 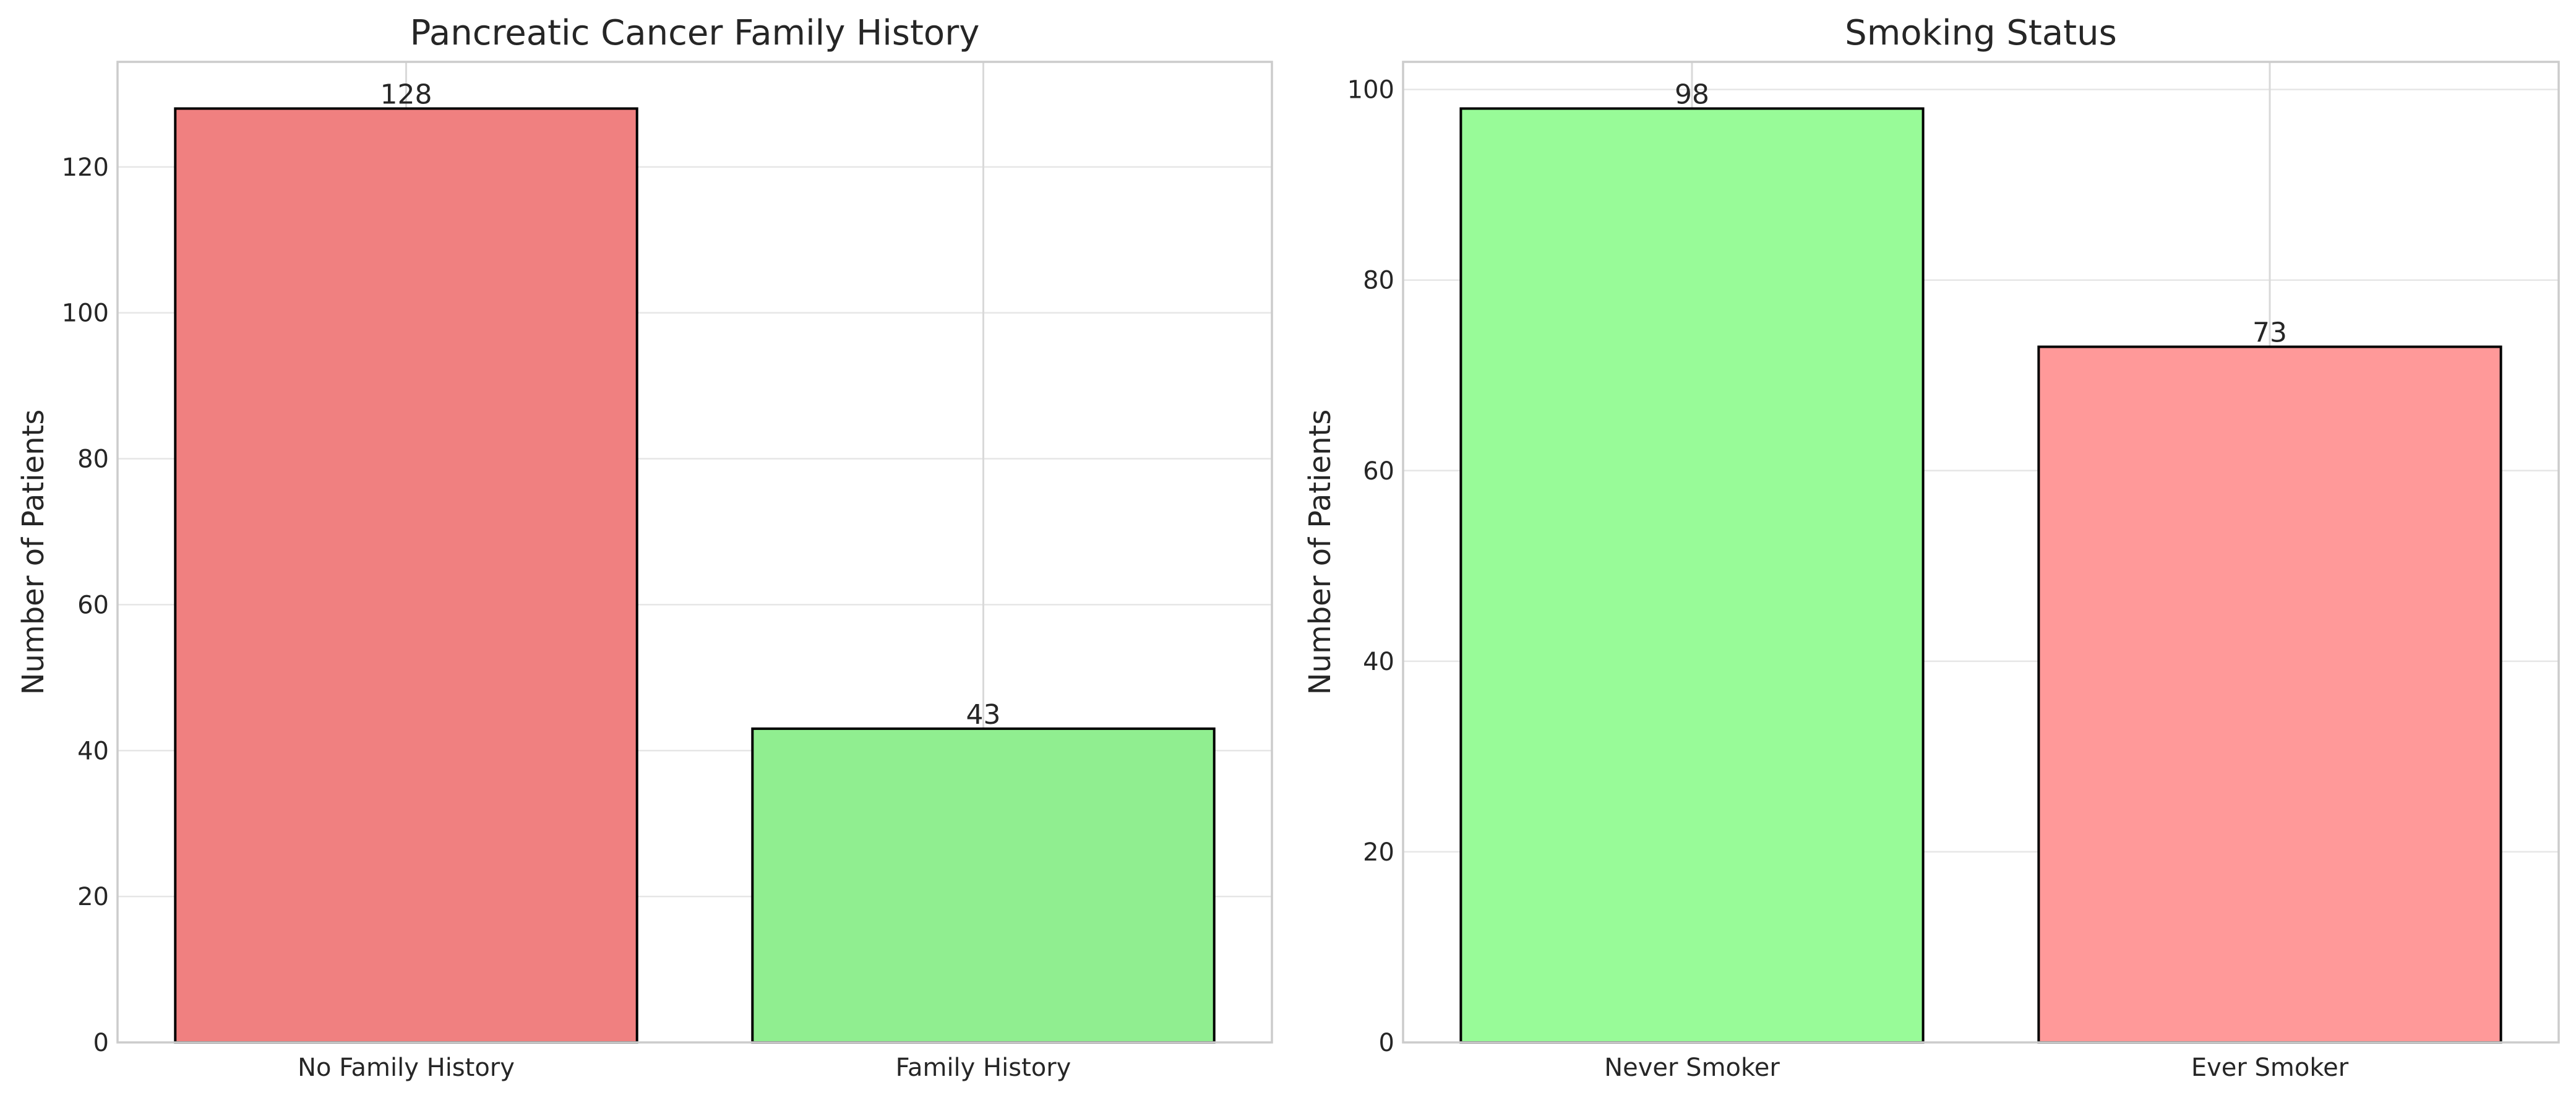 What do you see at coordinates (1692, 1068) in the screenshot?
I see `x-tick-label: Never Smoker` at bounding box center [1692, 1068].